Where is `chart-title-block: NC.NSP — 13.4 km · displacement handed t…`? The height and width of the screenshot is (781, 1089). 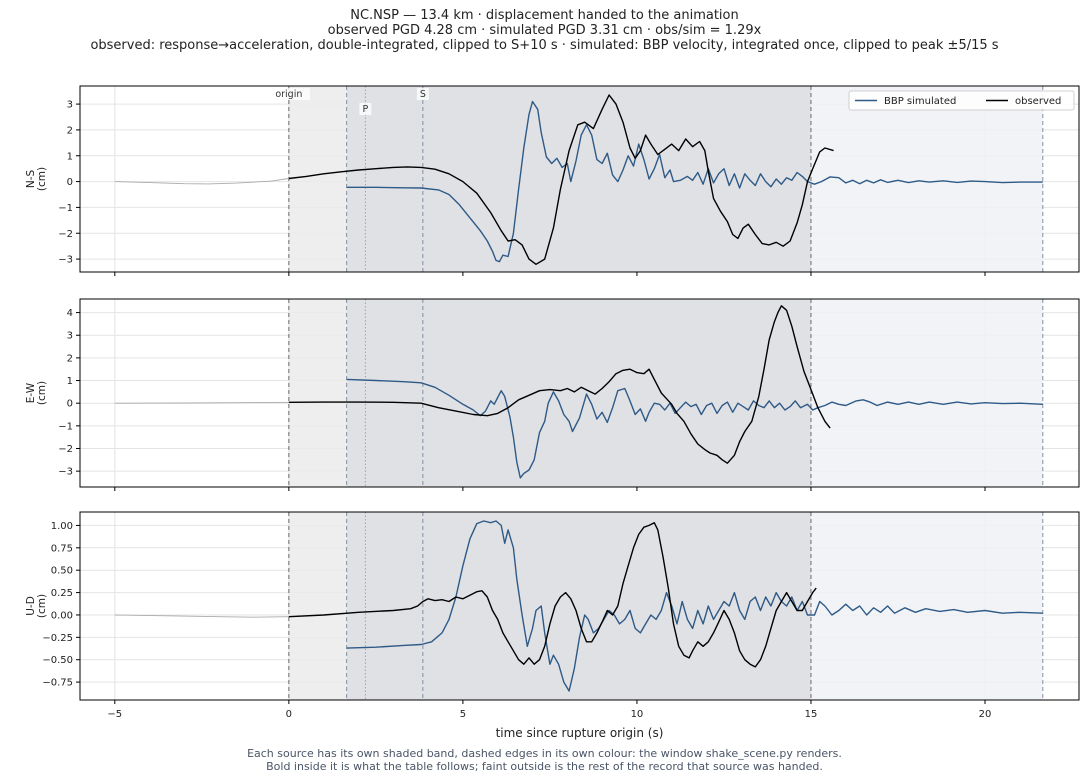
chart-title-block: NC.NSP — 13.4 km · displacement handed t… is located at coordinates (544, 30).